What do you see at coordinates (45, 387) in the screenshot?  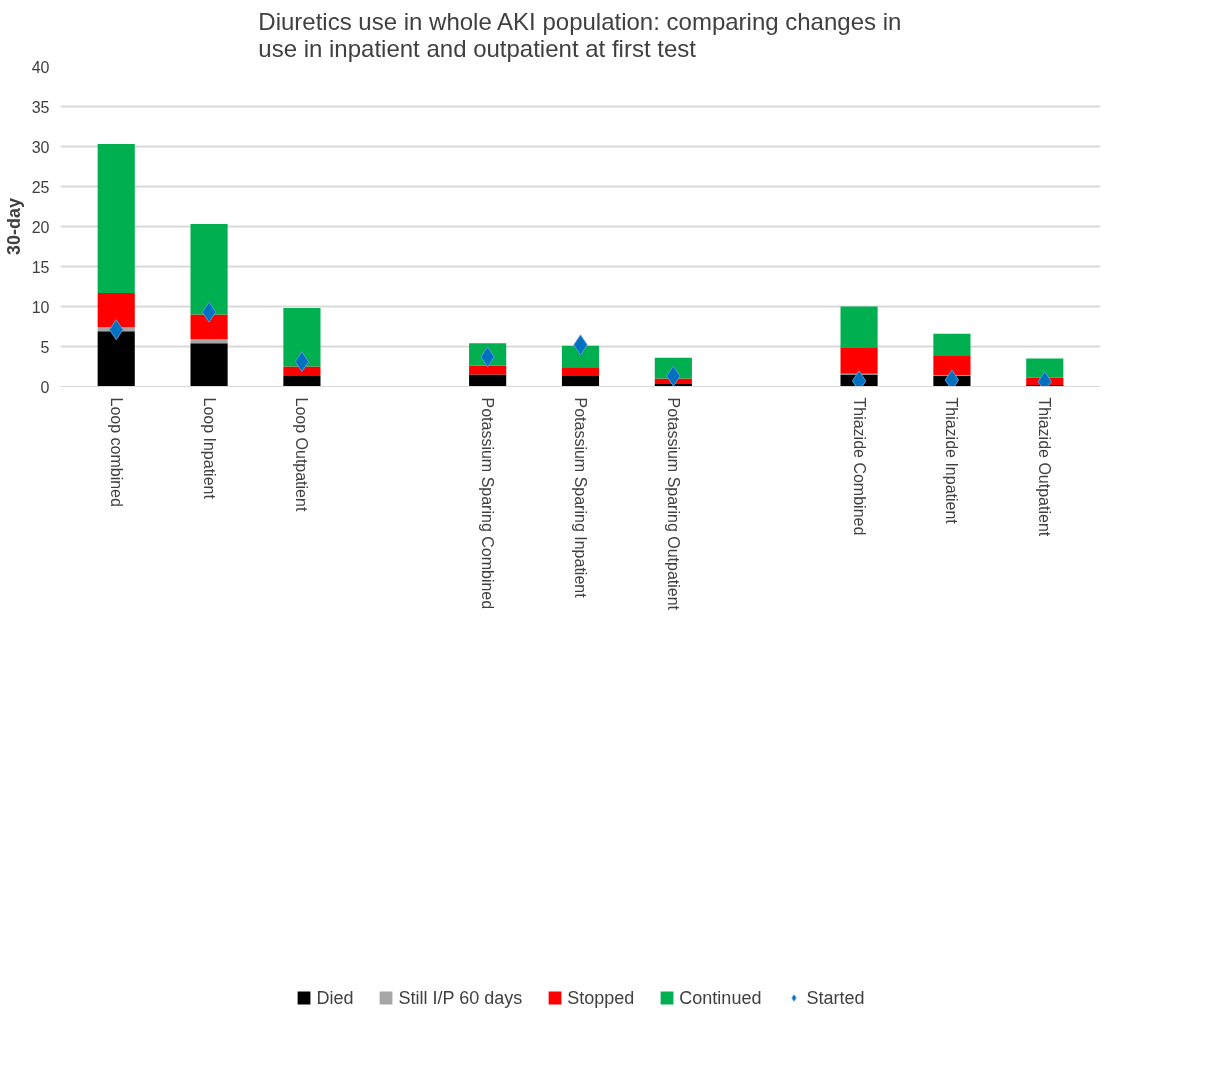 I see `y-tick-label: 0` at bounding box center [45, 387].